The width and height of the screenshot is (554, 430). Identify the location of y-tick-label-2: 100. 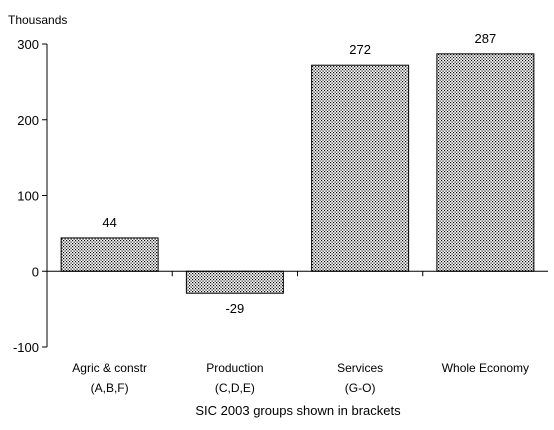
(28, 196).